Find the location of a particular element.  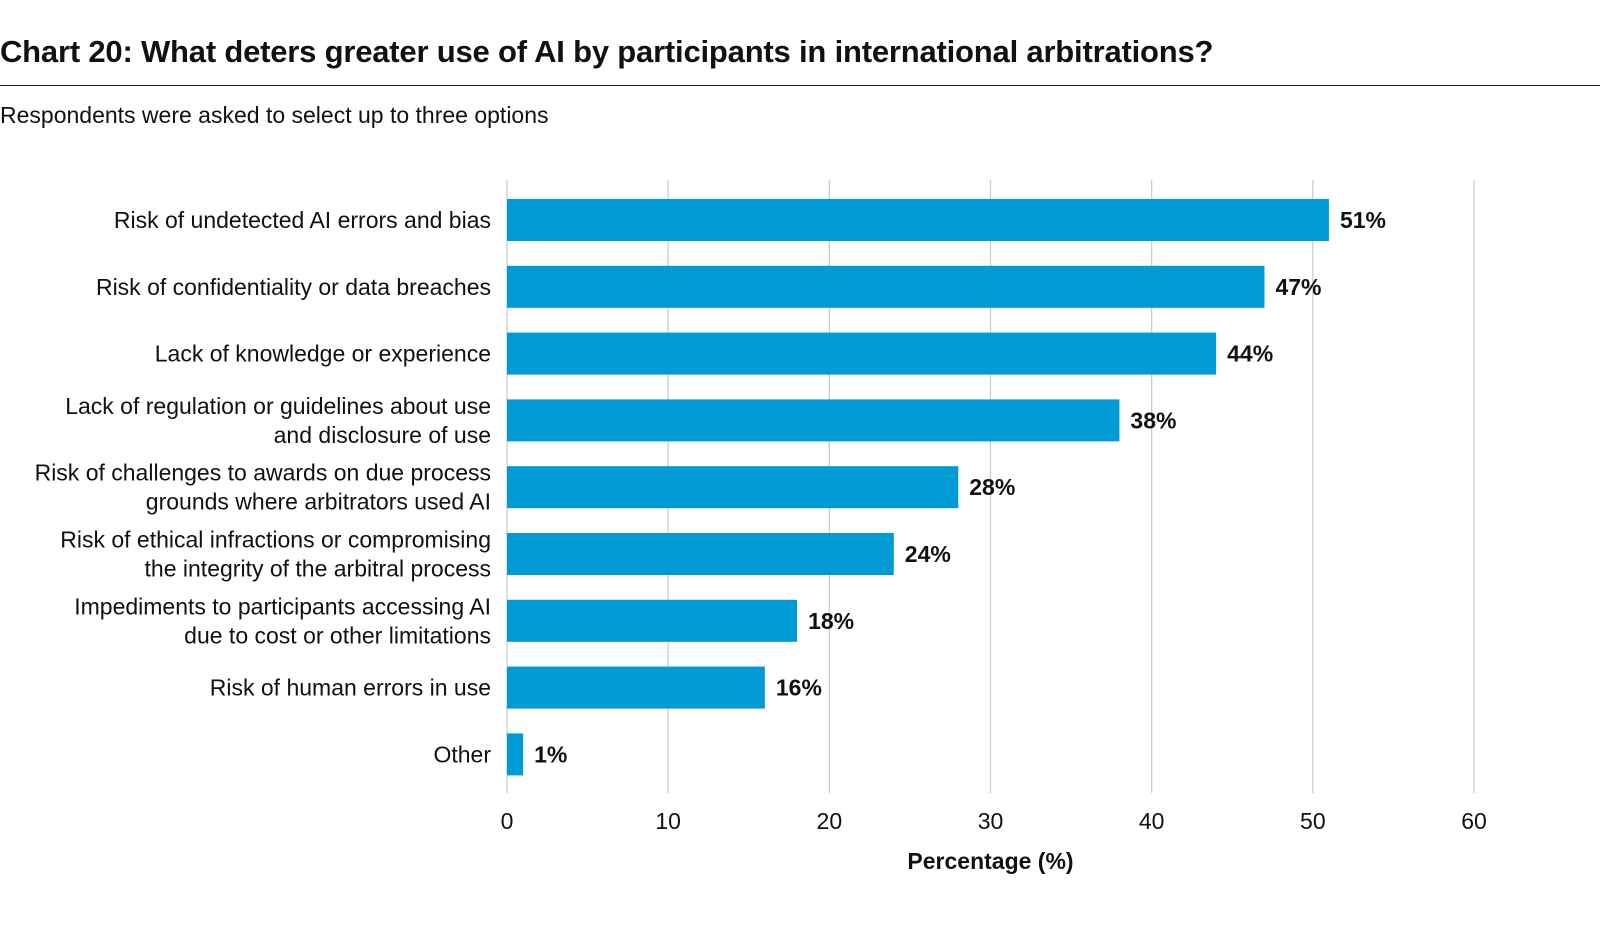

data-label: 51% is located at coordinates (1363, 220).